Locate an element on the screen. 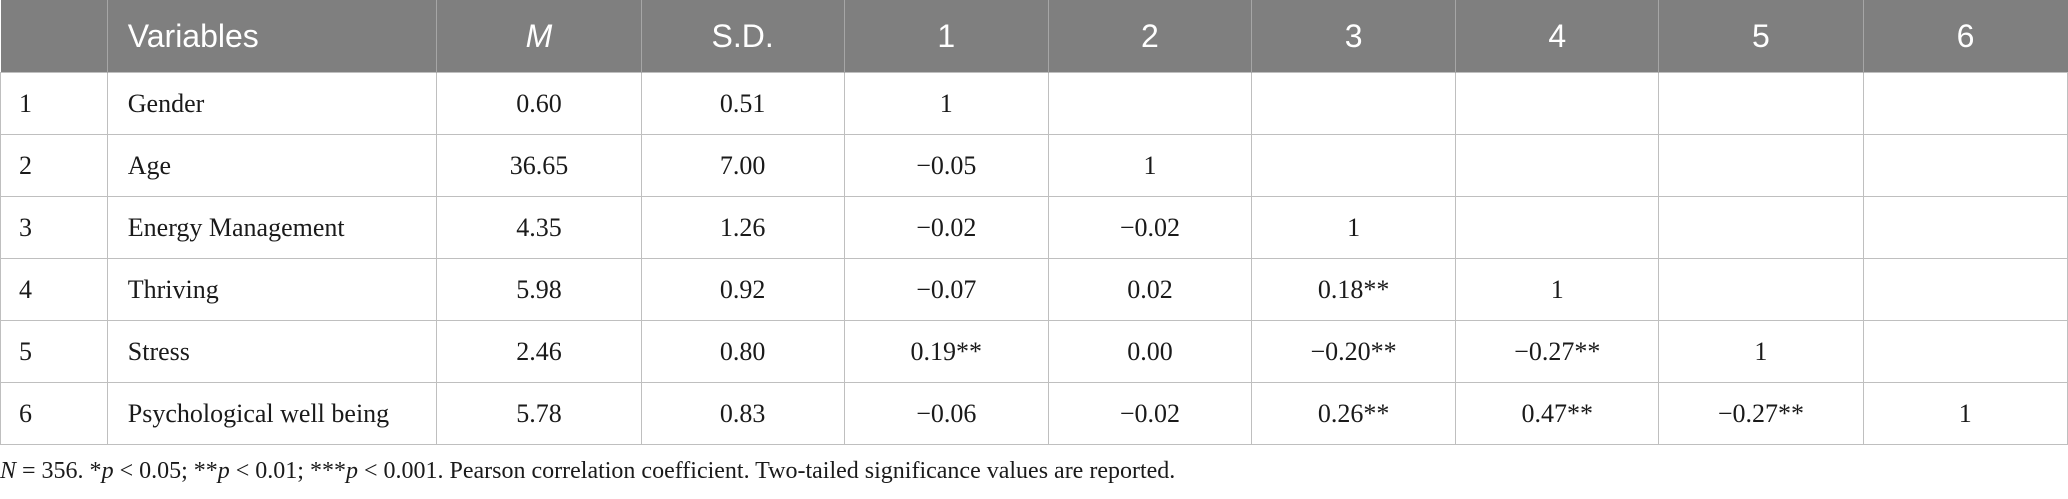  sd-cell: 0.80 is located at coordinates (742, 351).